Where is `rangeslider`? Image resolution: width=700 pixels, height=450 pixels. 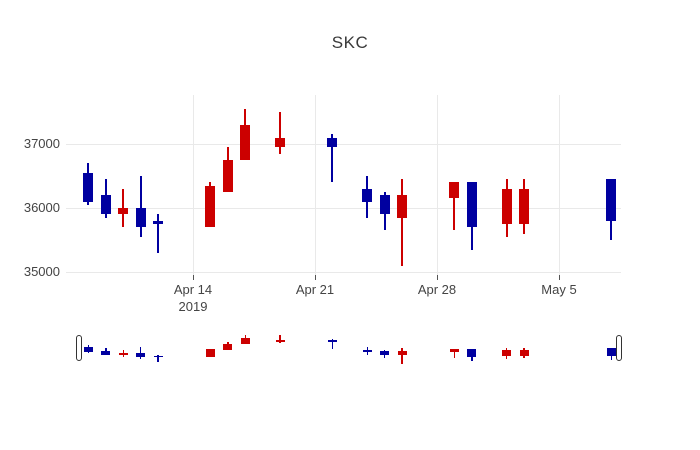
rangeslider is located at coordinates (350, 352).